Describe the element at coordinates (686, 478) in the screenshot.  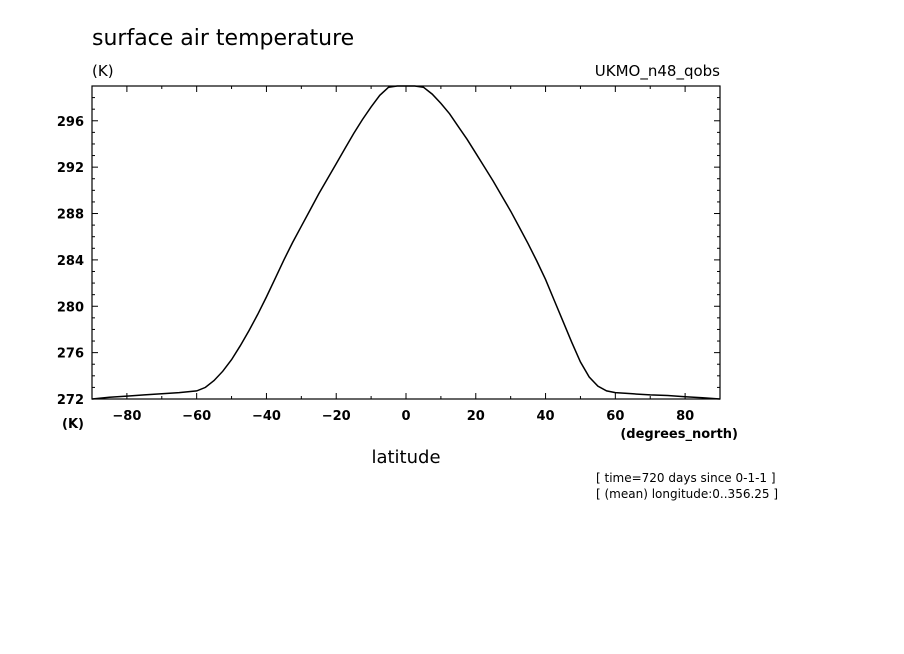
I see `time-note: [ time=720 days since 0-1-1 ]` at that location.